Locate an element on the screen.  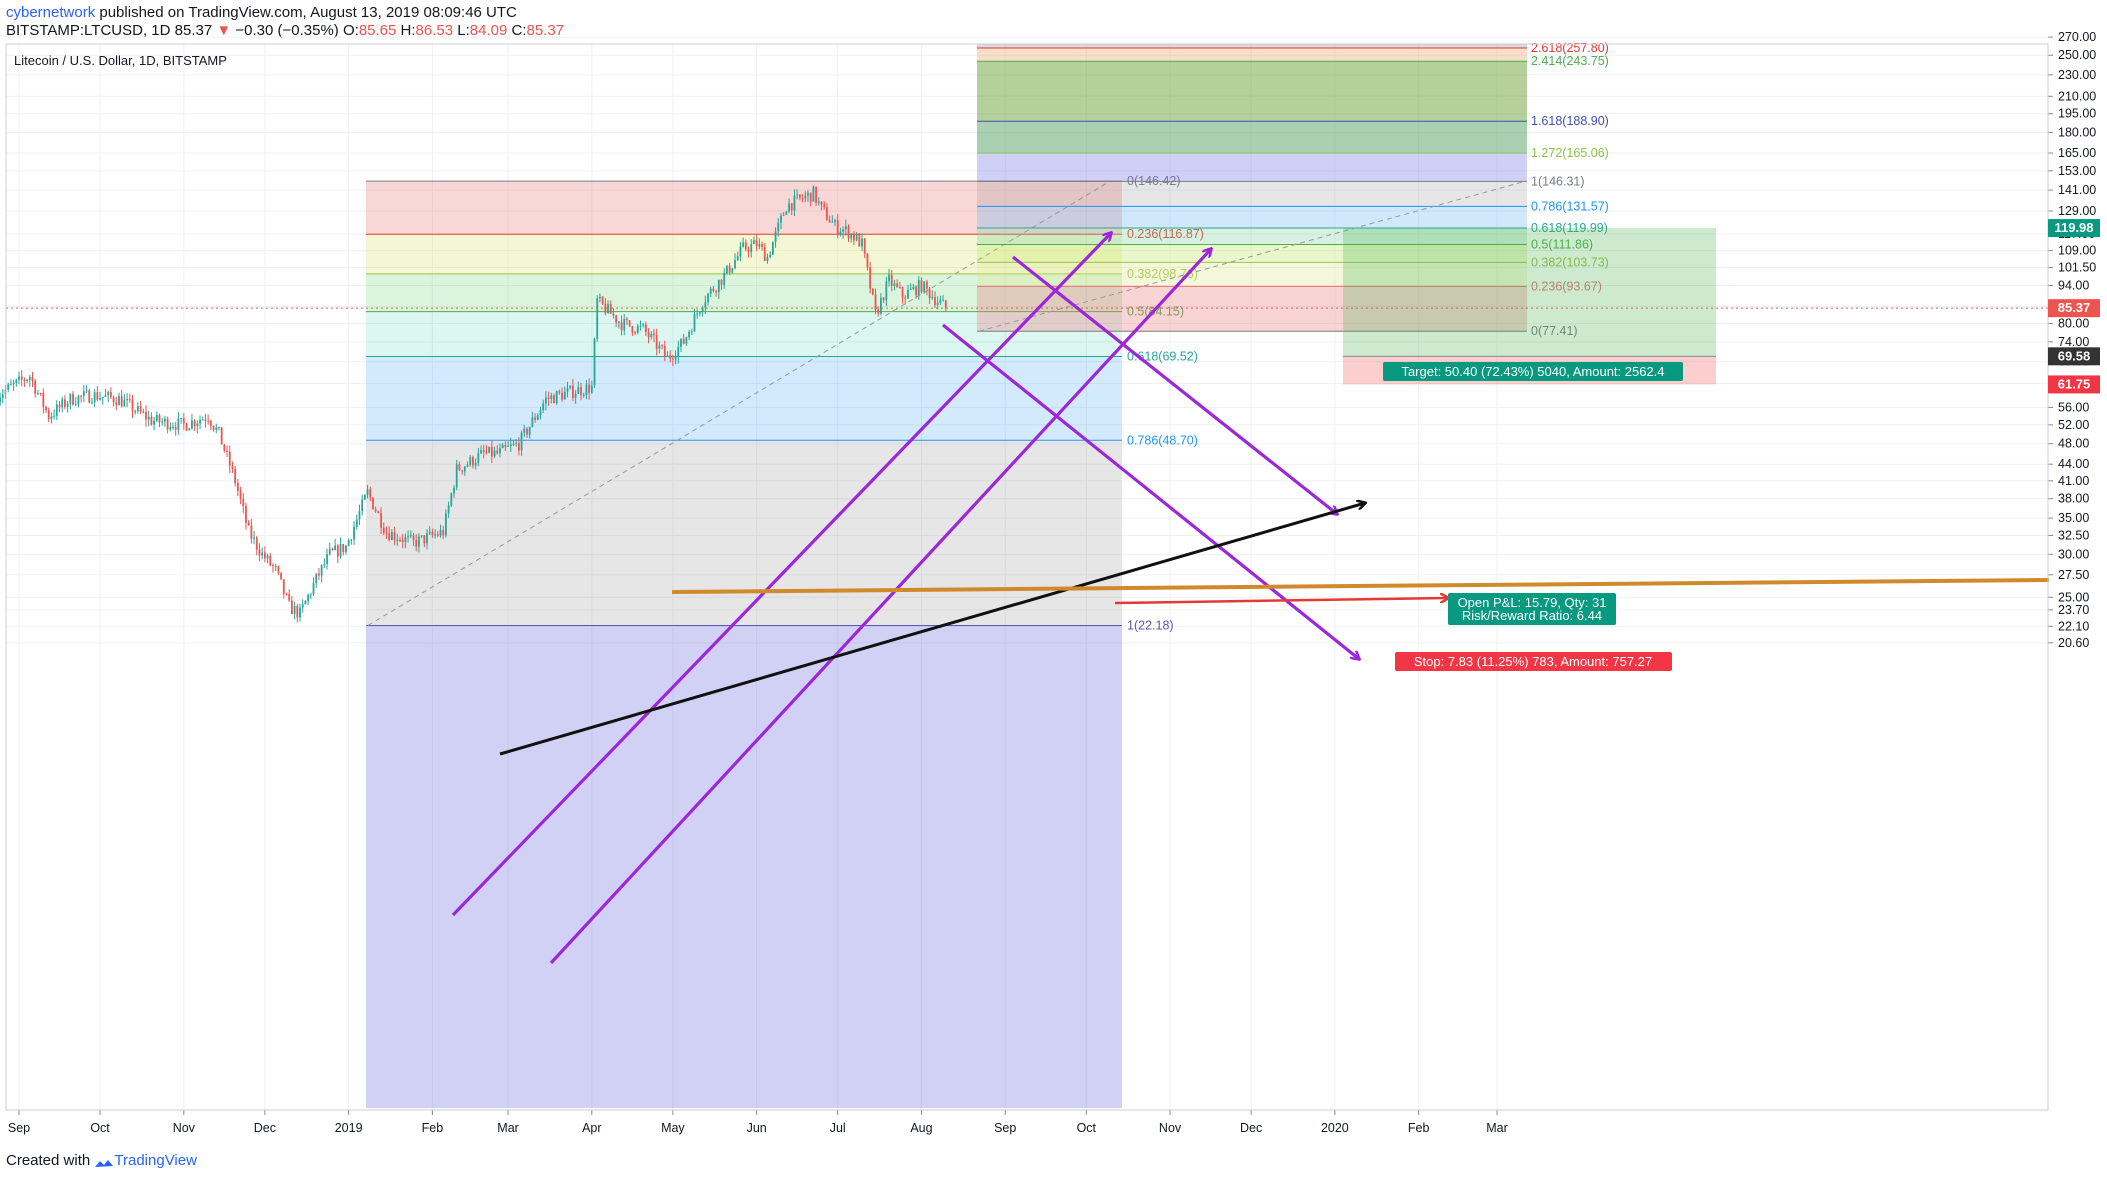
tradingview-link: TradingView is located at coordinates (155, 1160).